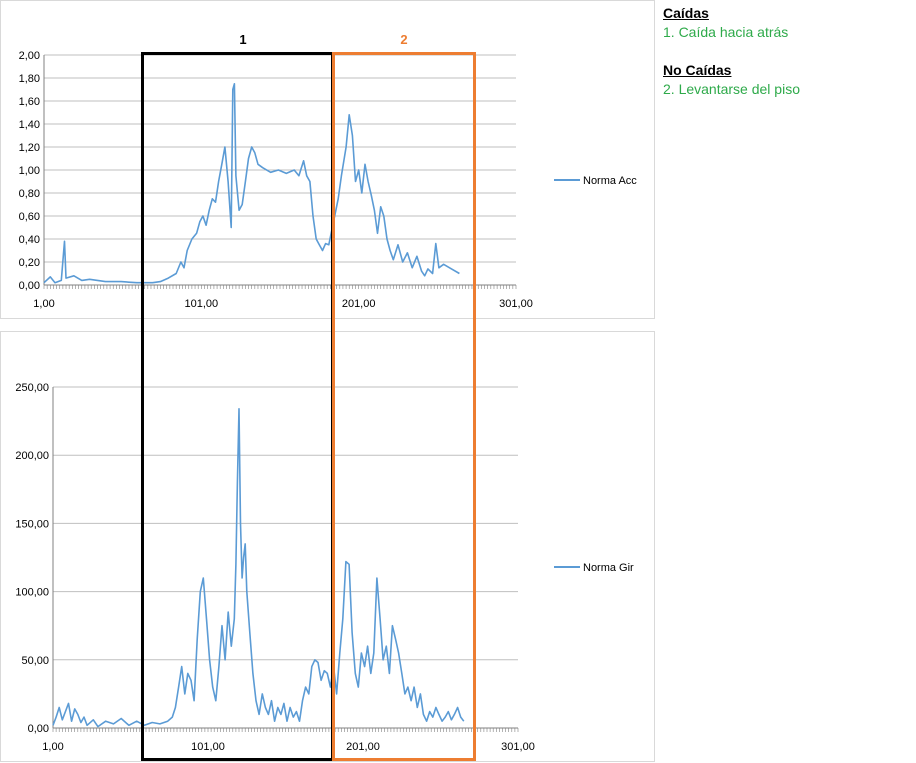  I want to click on y-tick-label: 250,00, so click(32, 388).